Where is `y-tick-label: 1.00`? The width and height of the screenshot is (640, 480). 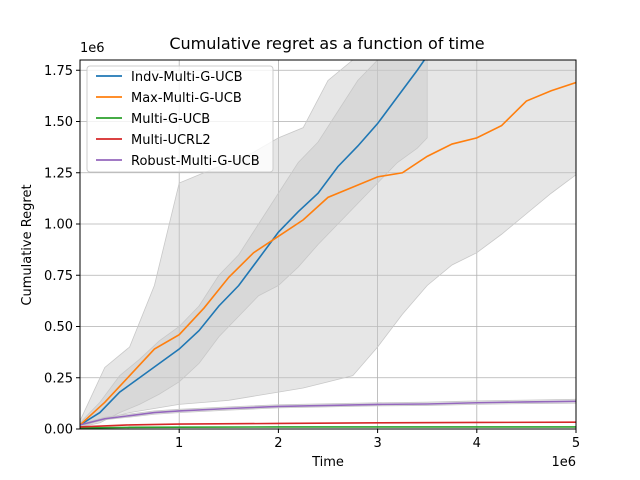 y-tick-label: 1.00 is located at coordinates (58, 225).